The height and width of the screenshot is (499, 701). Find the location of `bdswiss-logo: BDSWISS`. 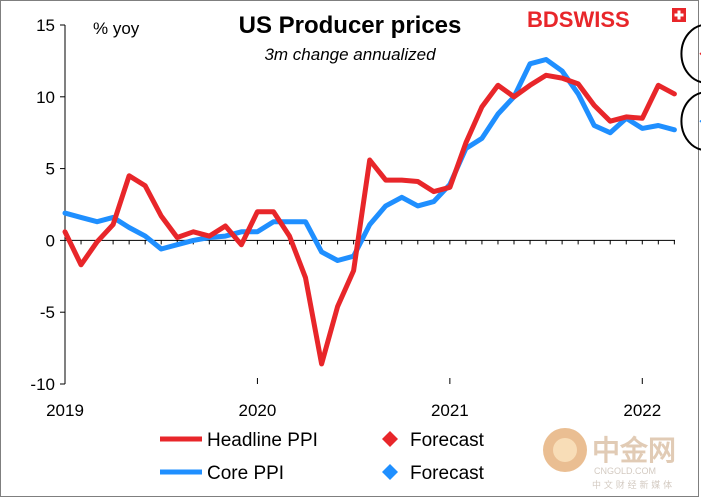

bdswiss-logo: BDSWISS is located at coordinates (606, 19).